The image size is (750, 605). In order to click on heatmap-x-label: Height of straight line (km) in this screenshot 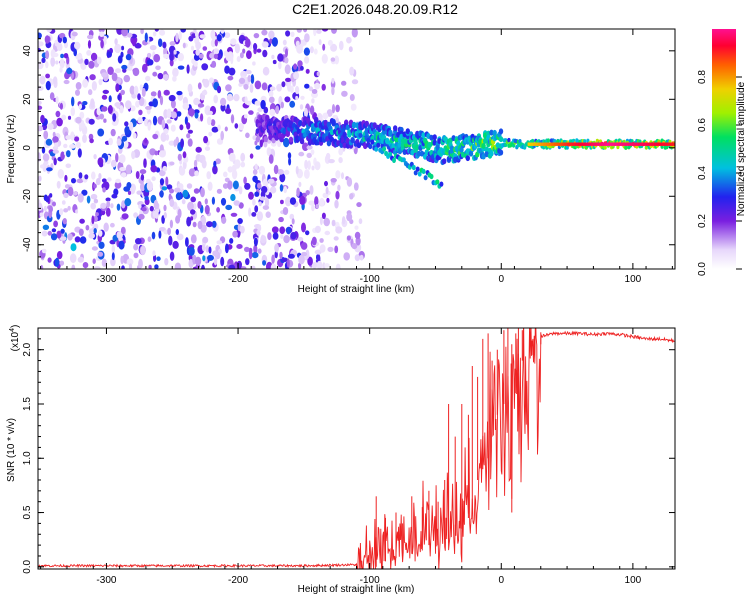, I will do `click(356, 289)`.